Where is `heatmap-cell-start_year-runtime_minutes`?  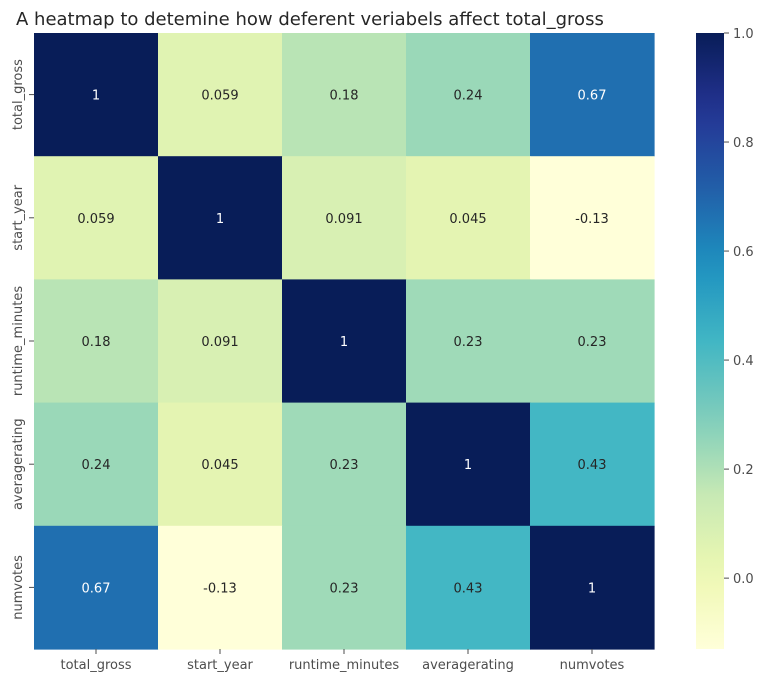
heatmap-cell-start_year-runtime_minutes is located at coordinates (344, 218).